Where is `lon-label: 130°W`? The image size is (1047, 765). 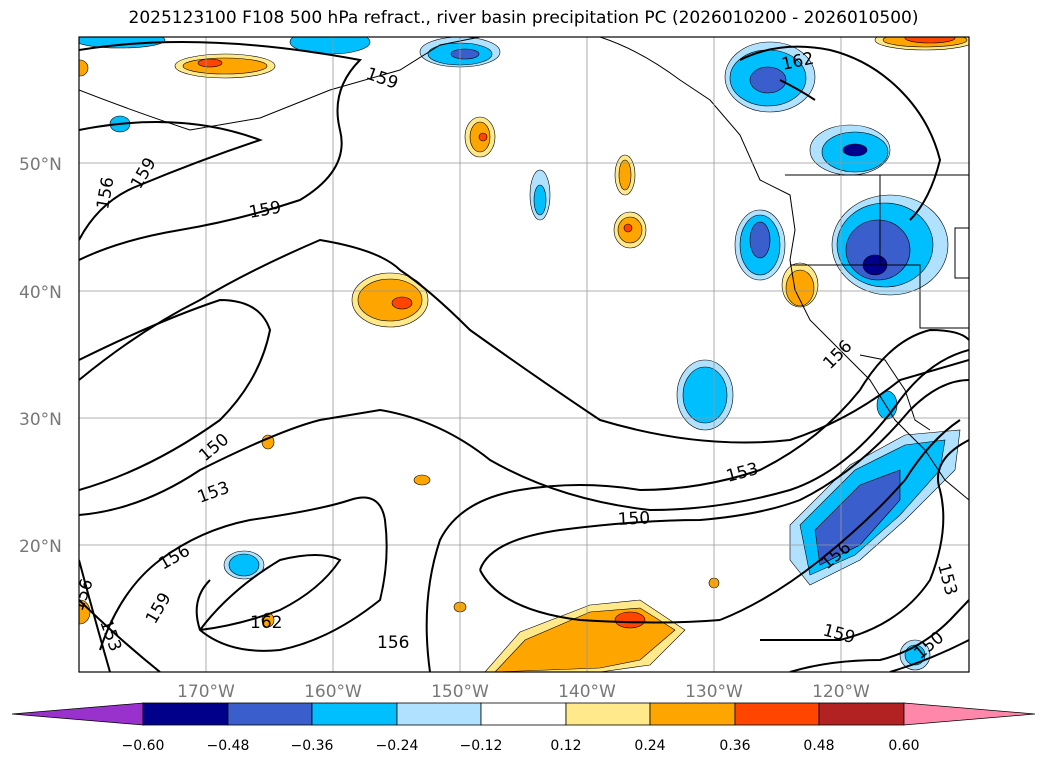
lon-label: 130°W is located at coordinates (714, 692).